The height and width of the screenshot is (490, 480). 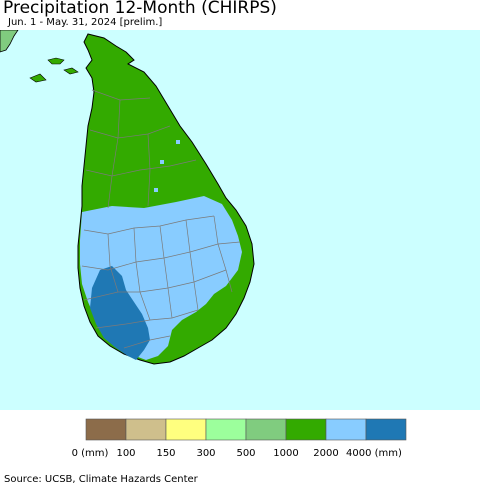 What do you see at coordinates (140, 9) in the screenshot?
I see `map-title: Precipitation 12-Month (CHIRPS)` at bounding box center [140, 9].